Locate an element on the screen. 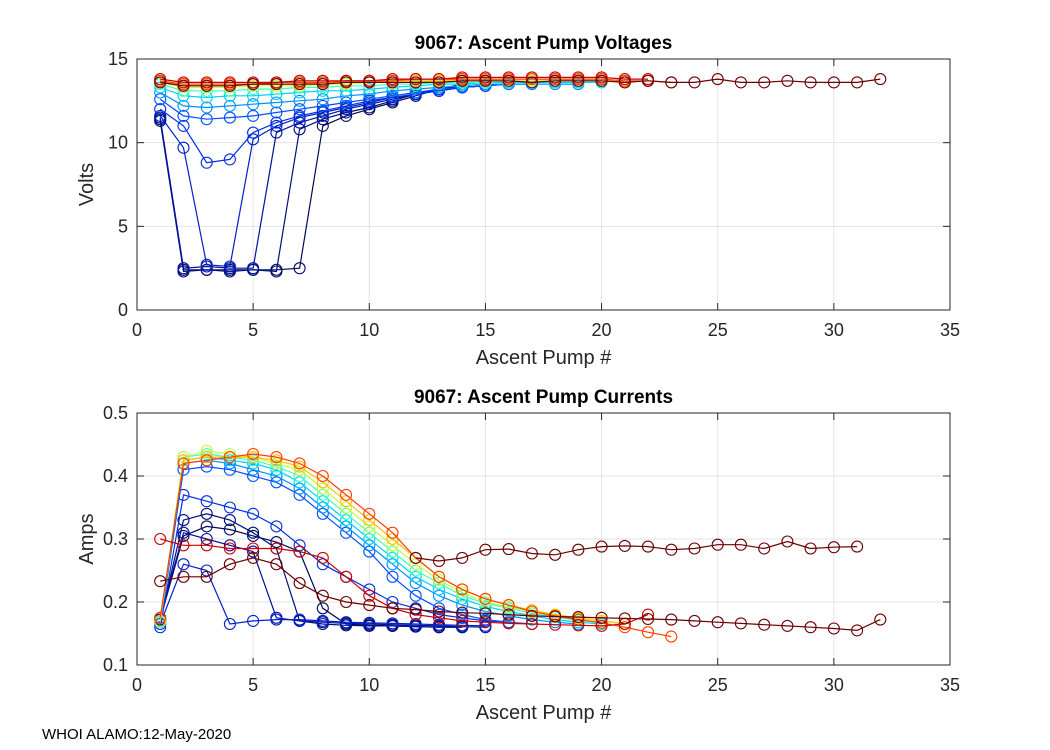 The width and height of the screenshot is (1050, 750). x-tick-label: 25 is located at coordinates (718, 330).